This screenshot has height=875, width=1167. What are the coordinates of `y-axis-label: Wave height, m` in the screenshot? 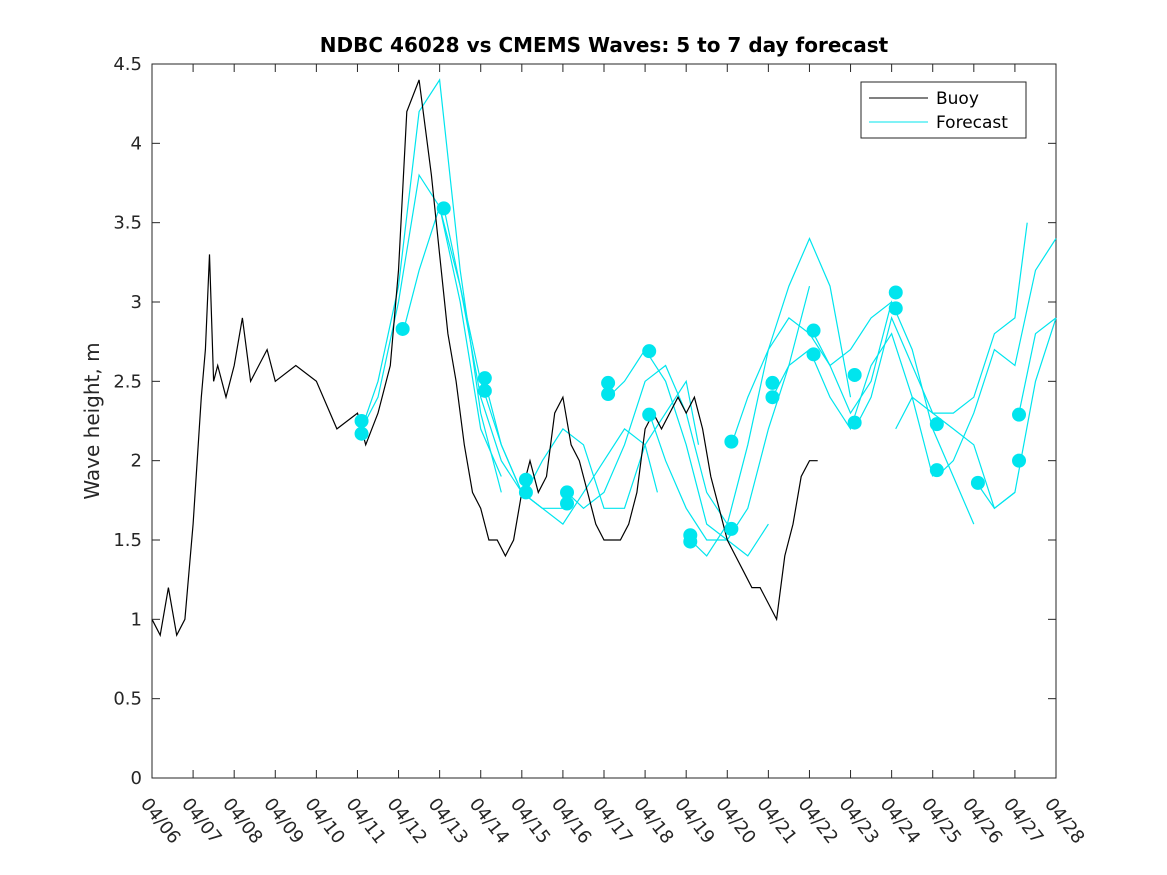 It's located at (92, 420).